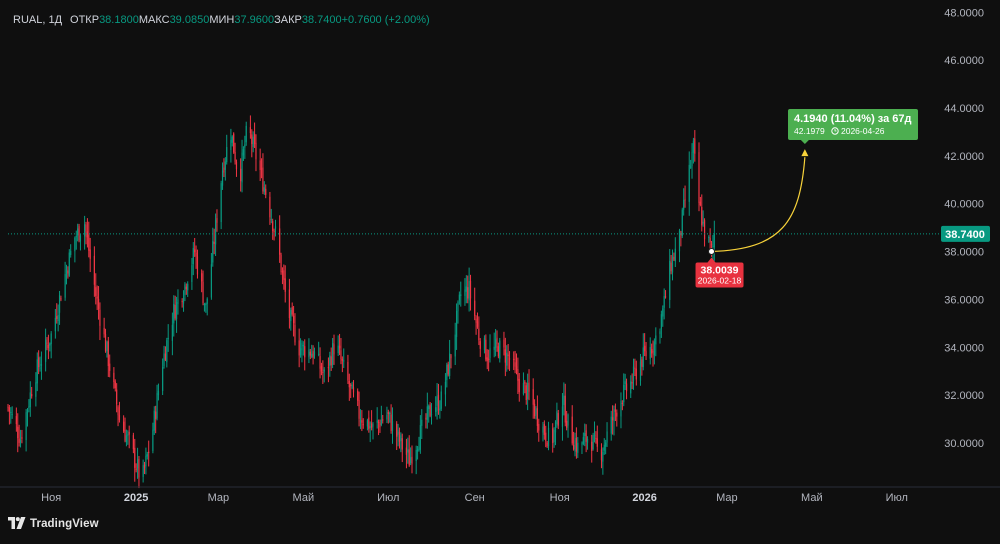 This screenshot has width=1000, height=544. Describe the element at coordinates (964, 396) in the screenshot. I see `y-tick-label: 32.0000` at that location.